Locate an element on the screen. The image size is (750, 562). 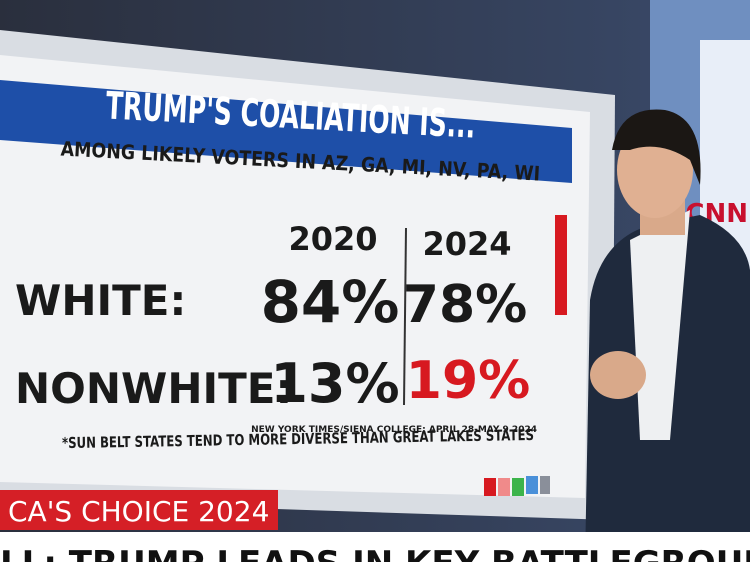
side-bar is located at coordinates (561, 265).